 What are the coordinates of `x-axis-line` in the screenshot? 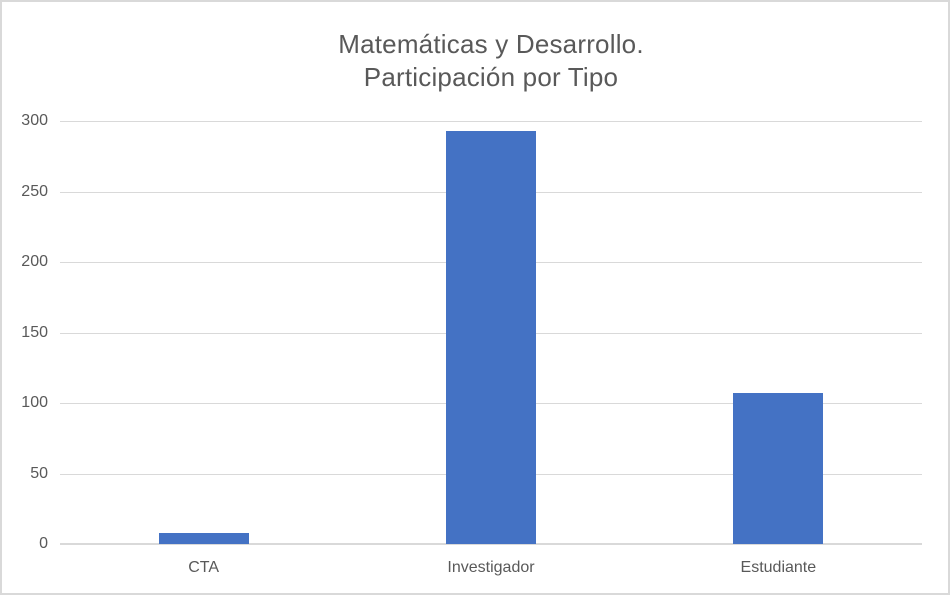 It's located at (491, 544).